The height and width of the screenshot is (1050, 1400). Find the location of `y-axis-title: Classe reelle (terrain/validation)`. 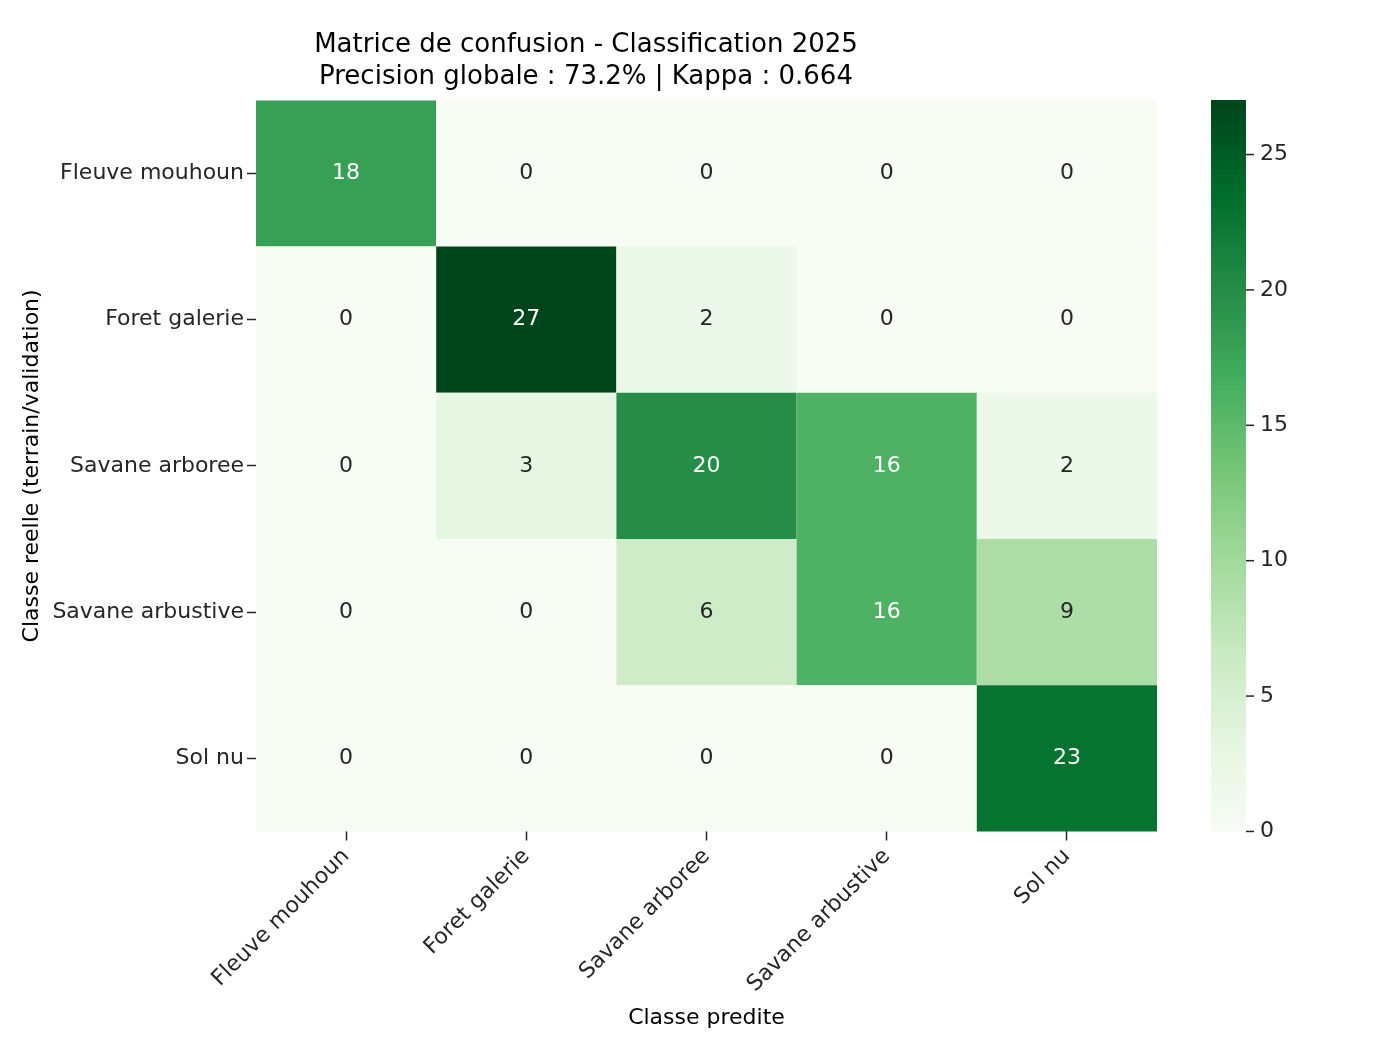

y-axis-title: Classe reelle (terrain/validation) is located at coordinates (30, 466).